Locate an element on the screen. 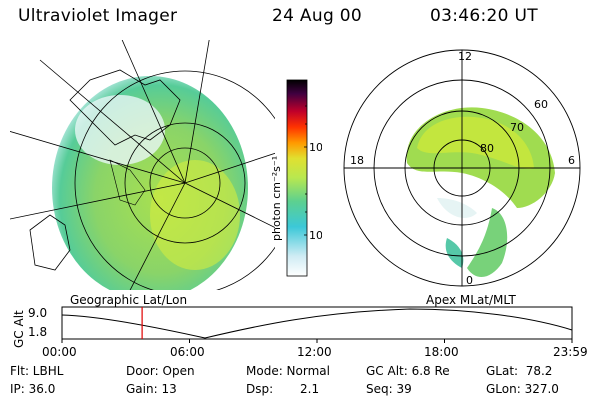  left-map-caption: Geographic Lat/Lon is located at coordinates (129, 300).